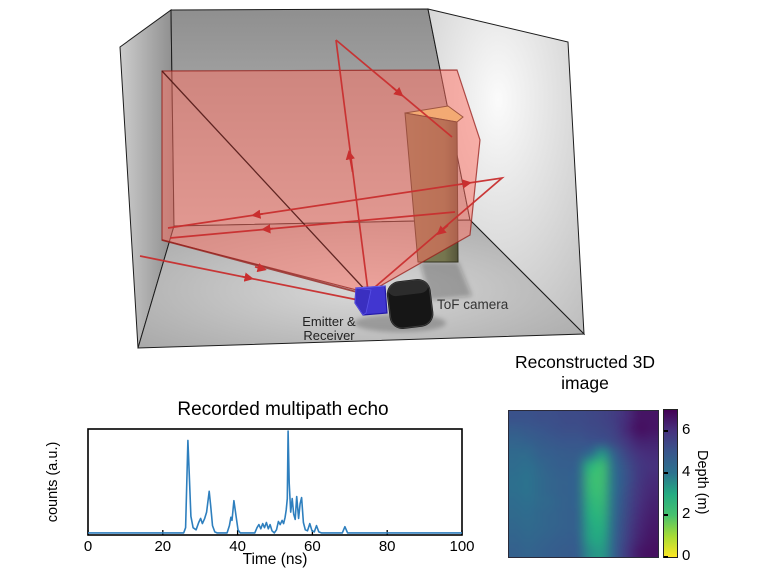 This screenshot has height=571, width=768. Describe the element at coordinates (686, 513) in the screenshot. I see `colorbar-tick-label: 2` at that location.